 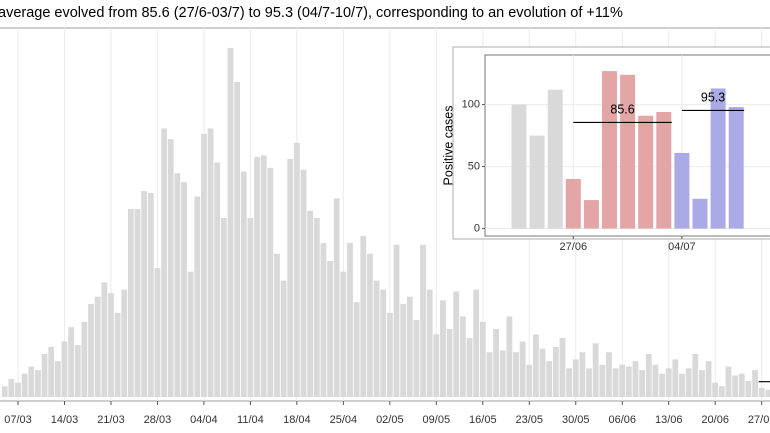 What do you see at coordinates (344, 420) in the screenshot?
I see `x-tick-label: 25/04` at bounding box center [344, 420].